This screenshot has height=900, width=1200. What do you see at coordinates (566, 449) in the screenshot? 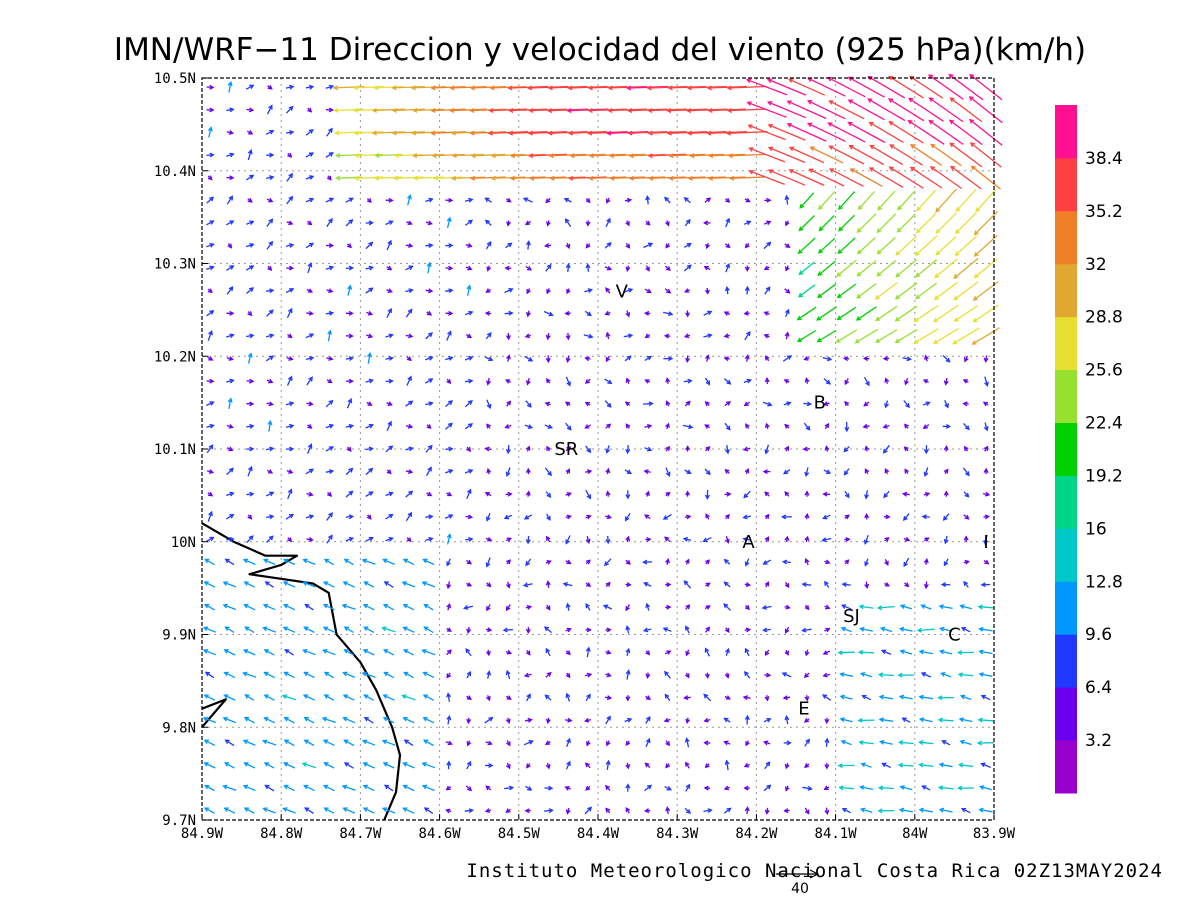
I see `city-label-sr: SR` at bounding box center [566, 449].